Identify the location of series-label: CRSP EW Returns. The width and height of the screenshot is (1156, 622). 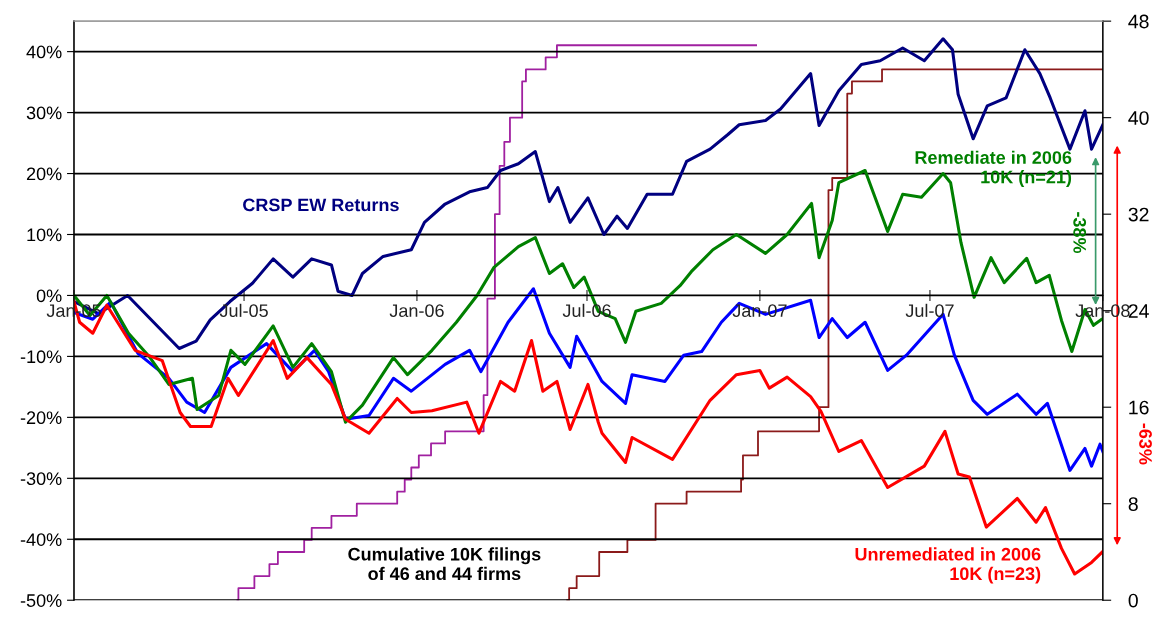
(321, 205).